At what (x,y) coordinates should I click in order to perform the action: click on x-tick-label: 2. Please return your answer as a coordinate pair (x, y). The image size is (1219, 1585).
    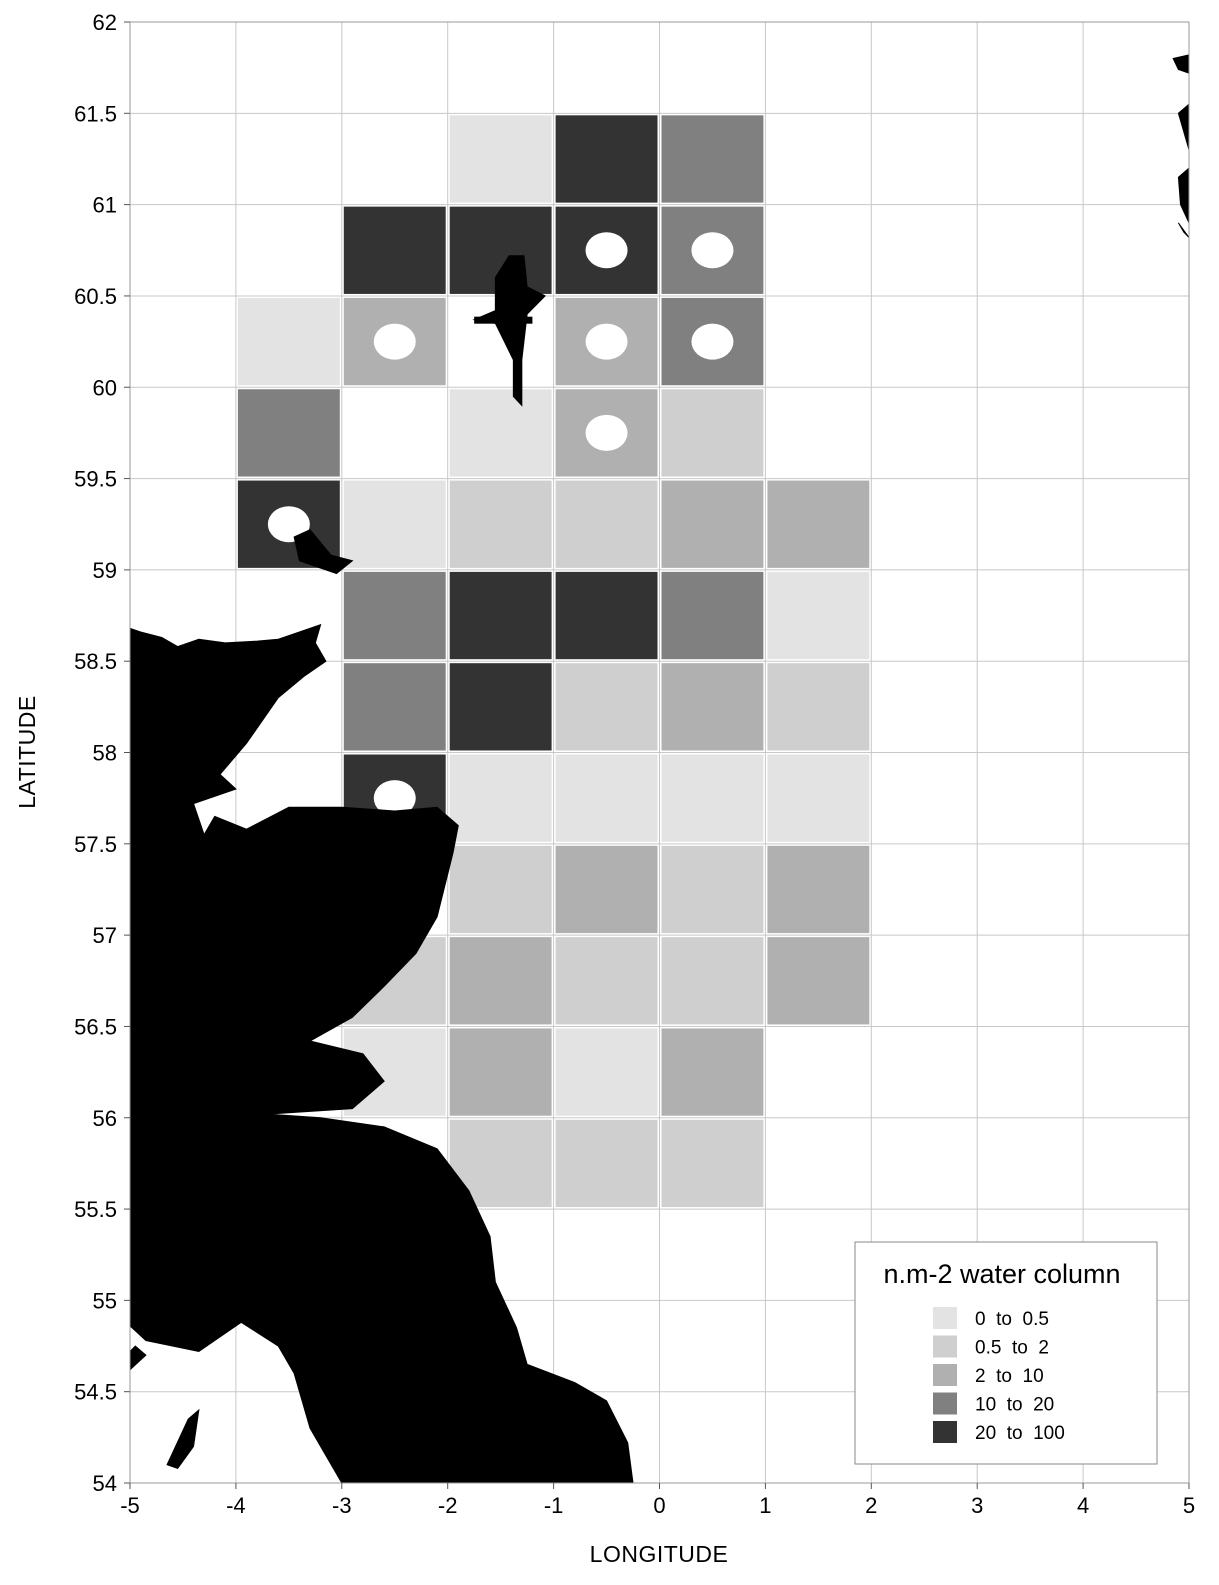
    Looking at the image, I should click on (871, 1505).